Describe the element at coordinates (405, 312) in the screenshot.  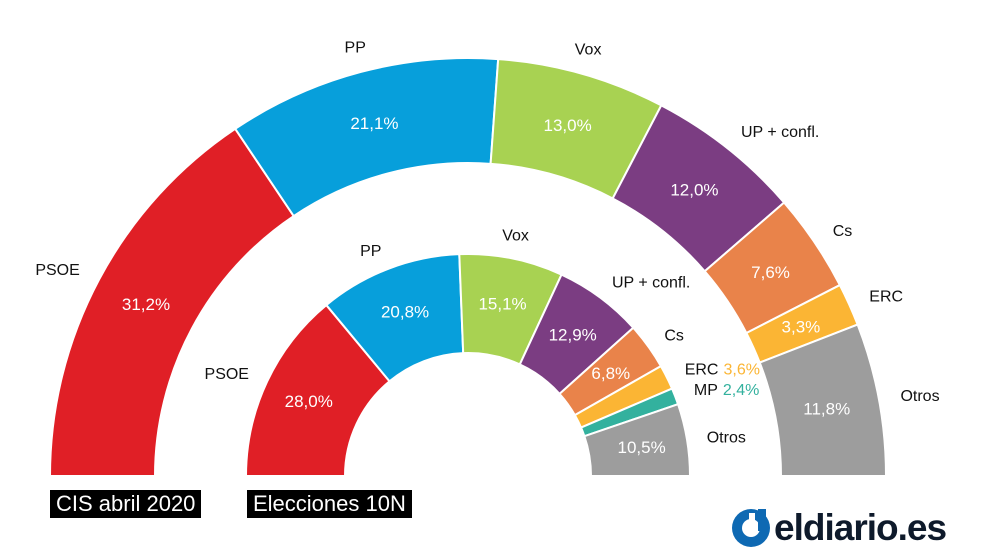
I see `inner-pct-pp: 20,8%` at that location.